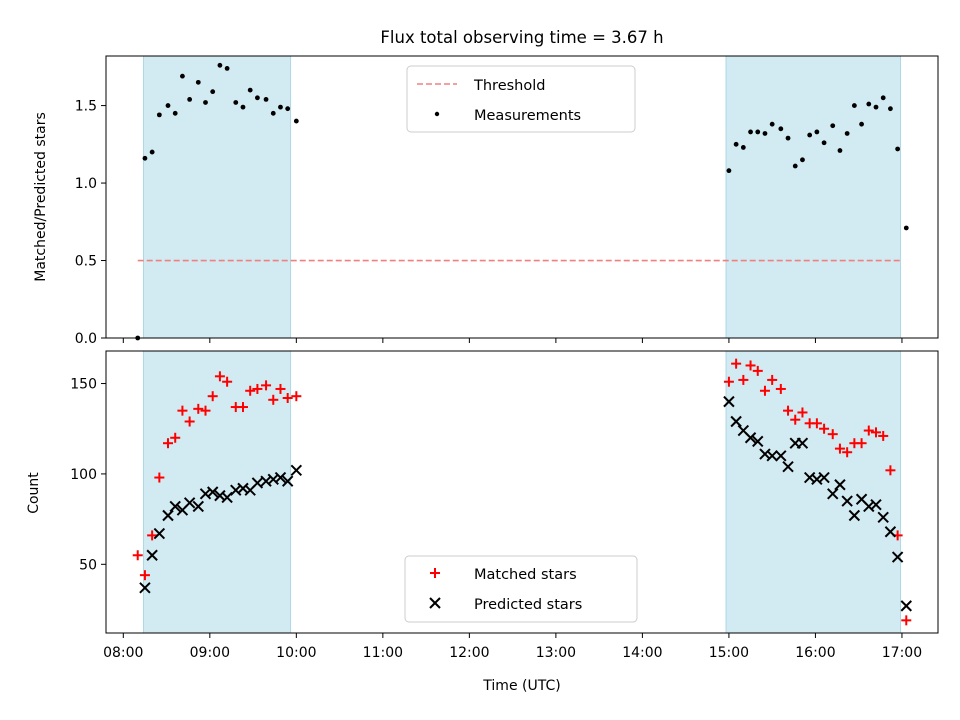  I want to click on count-y-tick-label: 100, so click(83, 475).